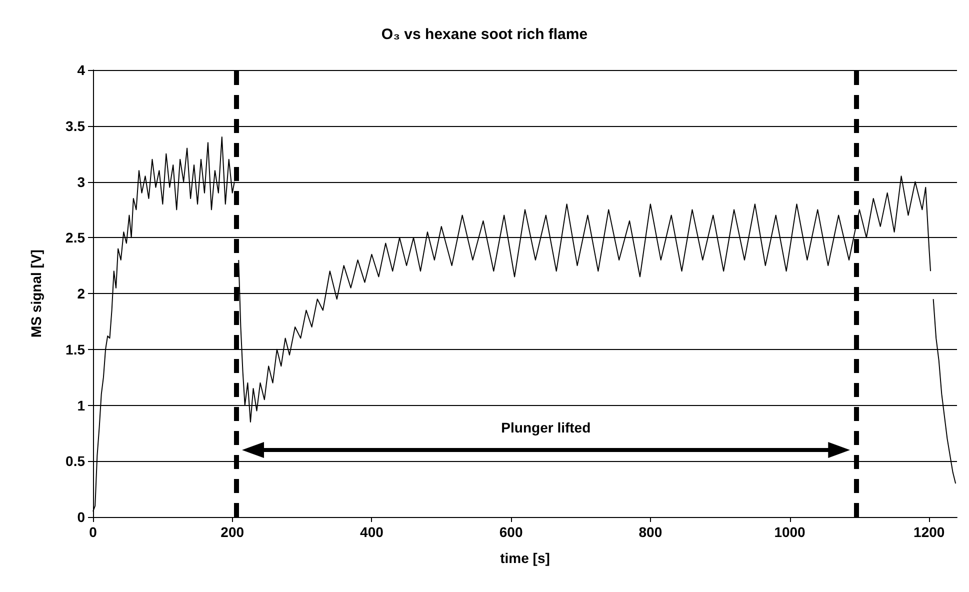 The width and height of the screenshot is (969, 592). Describe the element at coordinates (790, 532) in the screenshot. I see `x-tick-label: 1000` at that location.